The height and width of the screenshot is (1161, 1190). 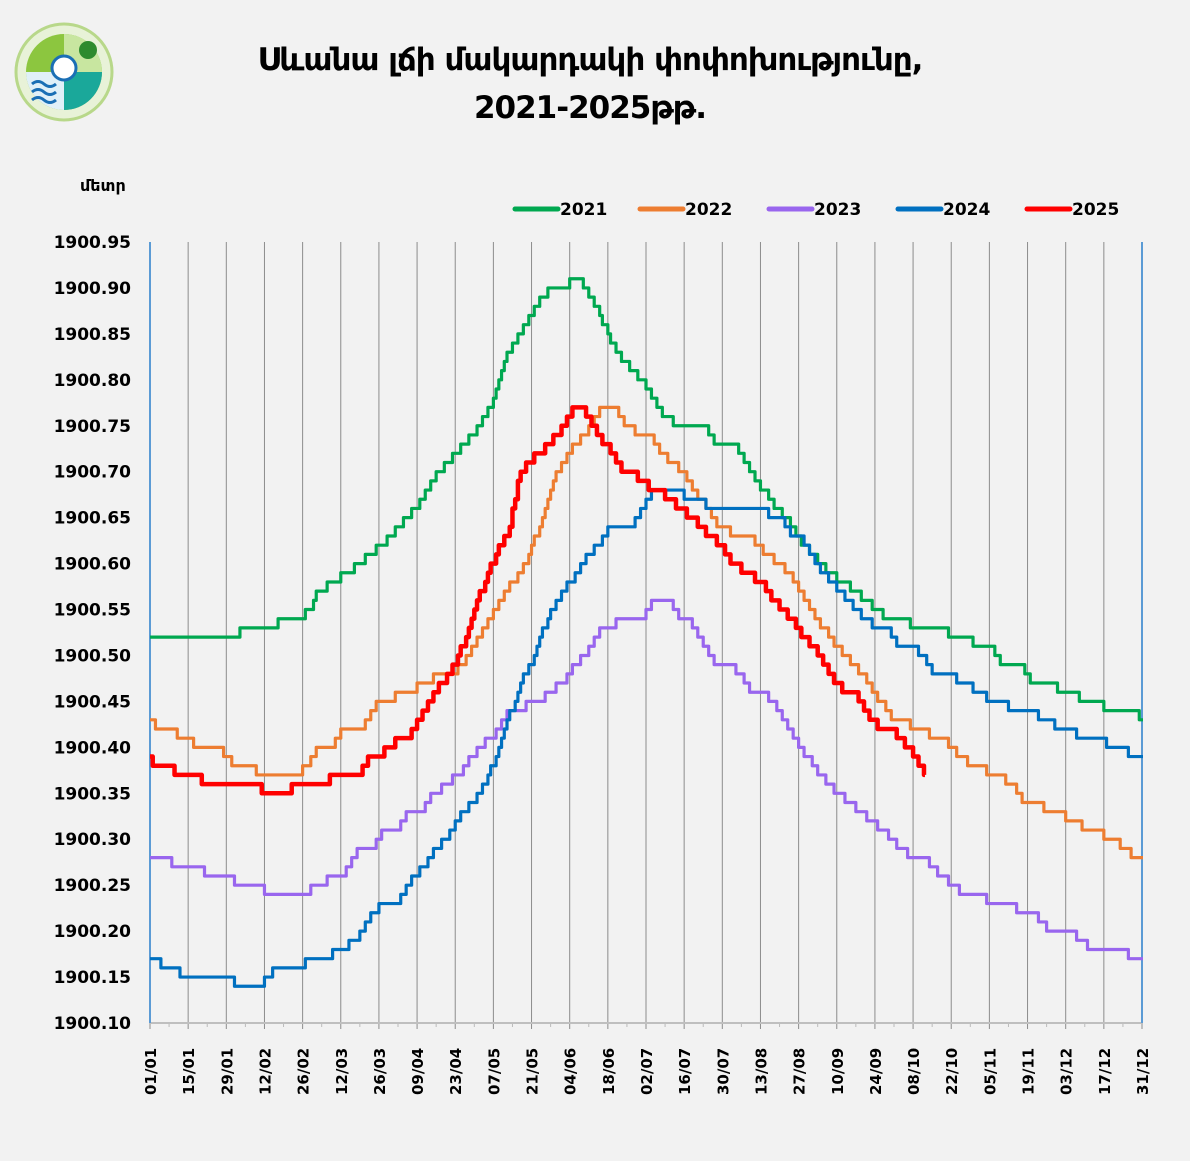 I want to click on x-tick-label: 27/08, so click(x=800, y=1071).